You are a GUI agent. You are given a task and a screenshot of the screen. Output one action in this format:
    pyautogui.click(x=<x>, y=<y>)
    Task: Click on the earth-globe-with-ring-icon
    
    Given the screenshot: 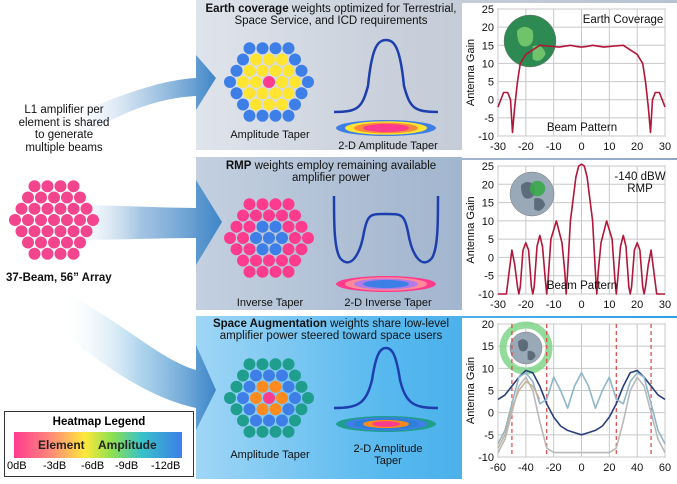 What is the action you would take?
    pyautogui.click(x=526, y=348)
    